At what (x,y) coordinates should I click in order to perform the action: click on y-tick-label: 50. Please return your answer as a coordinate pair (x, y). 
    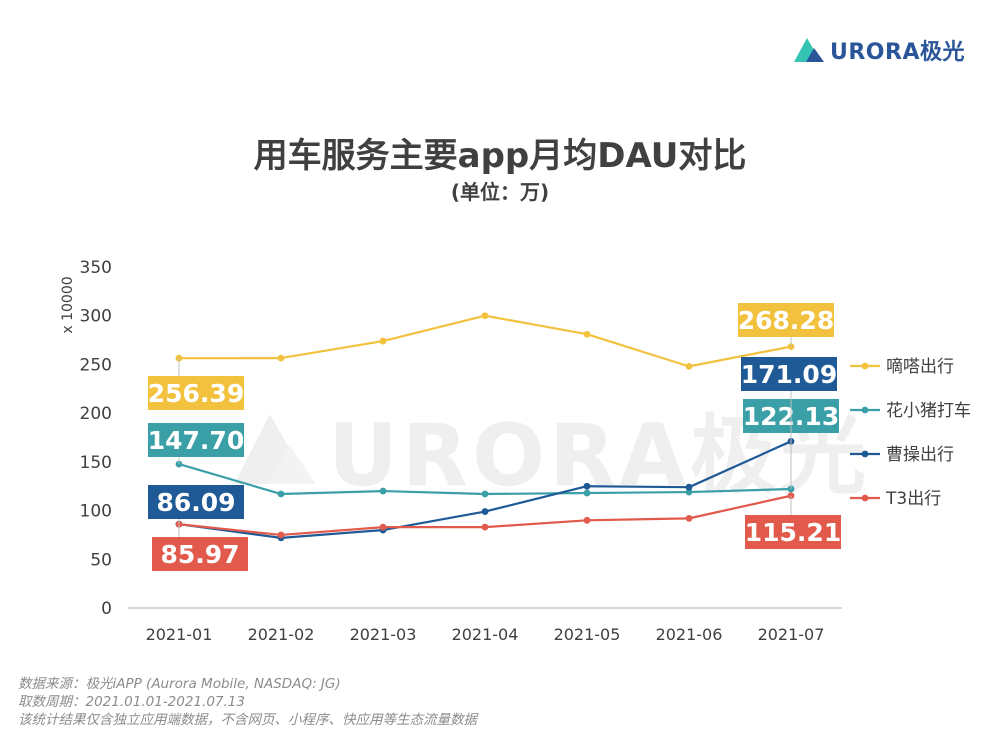
    Looking at the image, I should click on (101, 560).